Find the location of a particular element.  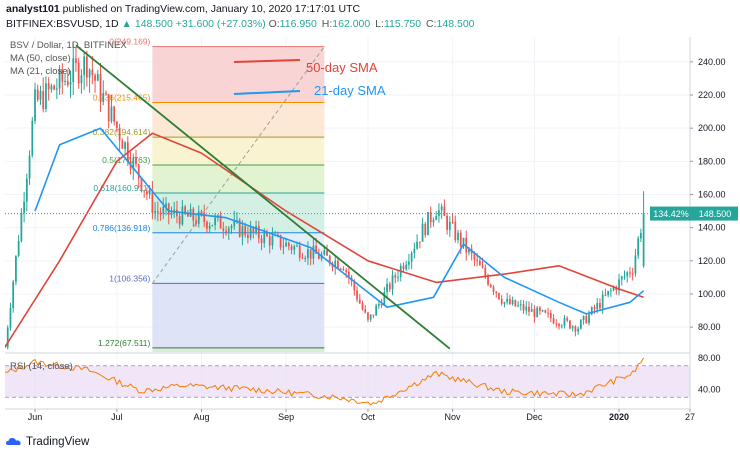

legend-ma50: MA (50, close) is located at coordinates (40, 58).